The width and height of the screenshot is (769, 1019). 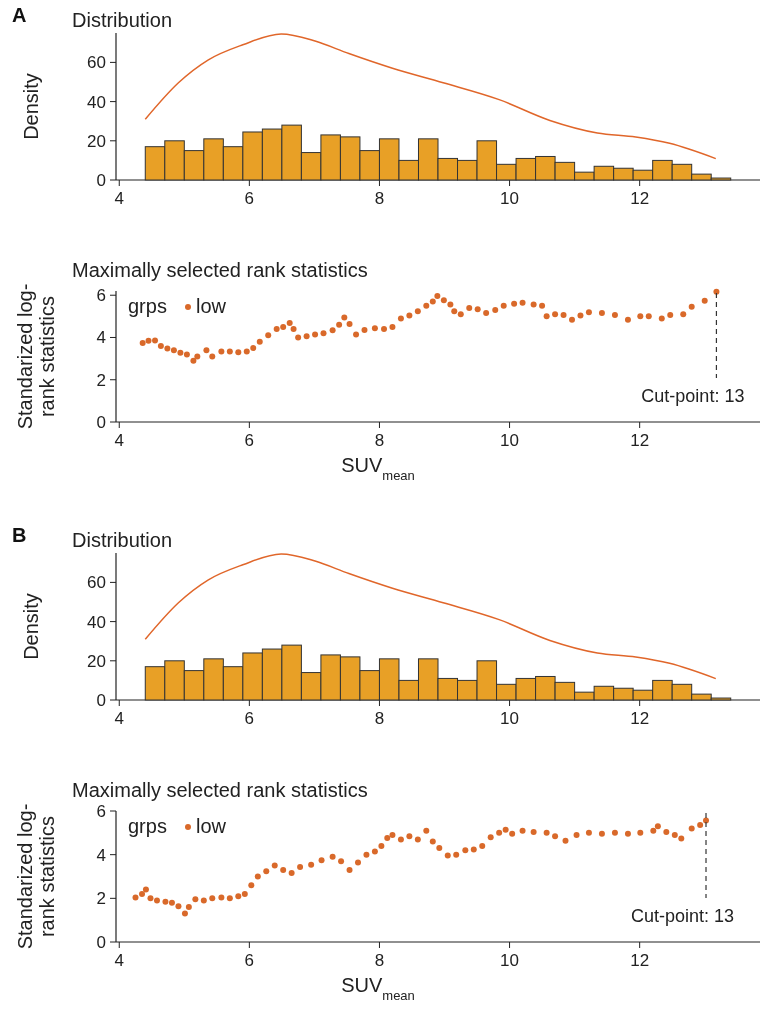 I want to click on text: B, so click(x=19, y=535).